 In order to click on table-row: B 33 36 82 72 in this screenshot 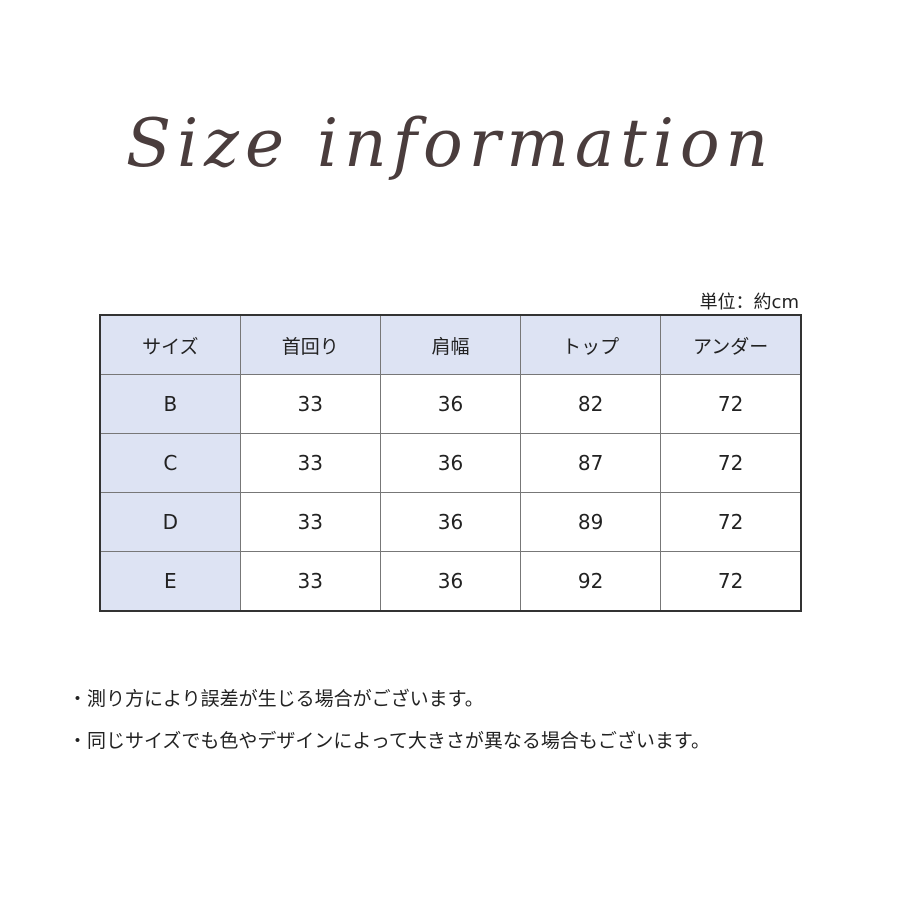, I will do `click(450, 404)`.